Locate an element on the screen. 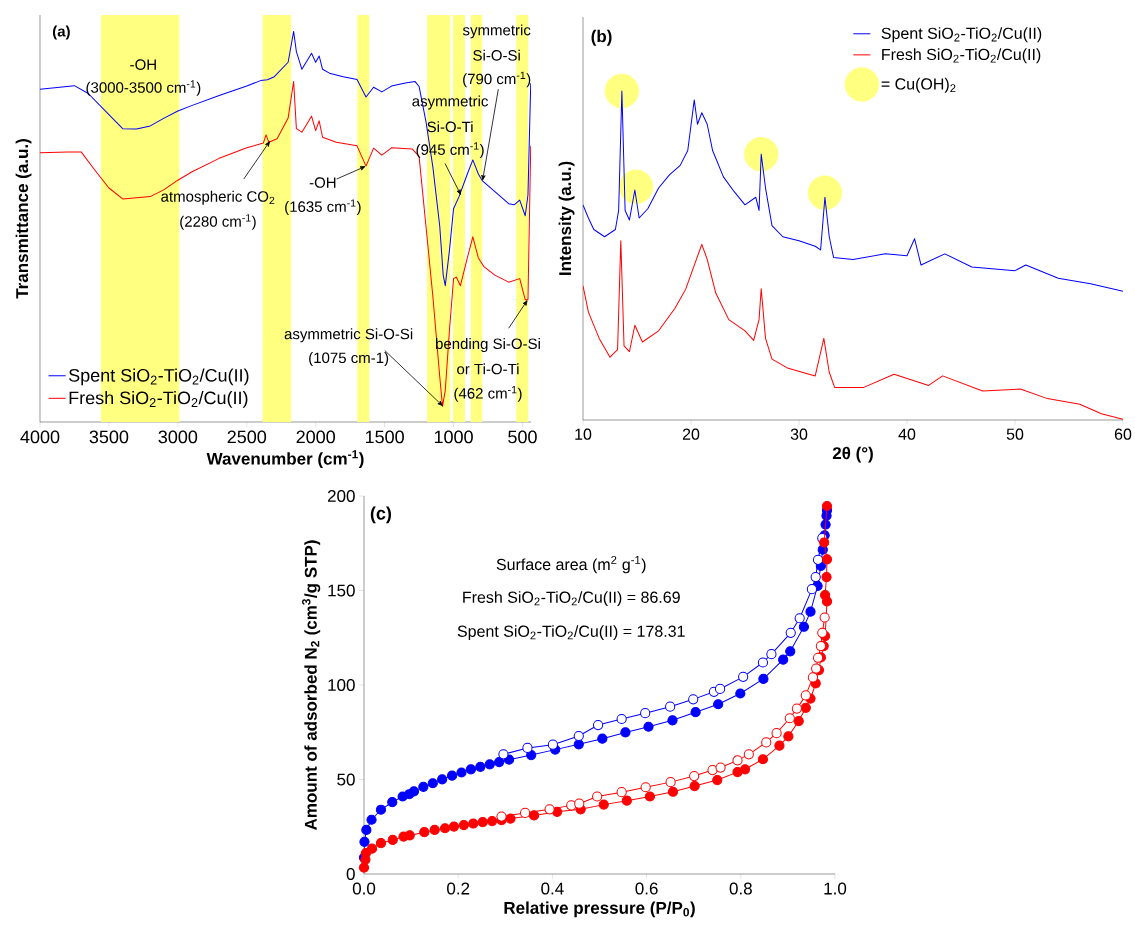  x-tick-label: 20 is located at coordinates (691, 434).